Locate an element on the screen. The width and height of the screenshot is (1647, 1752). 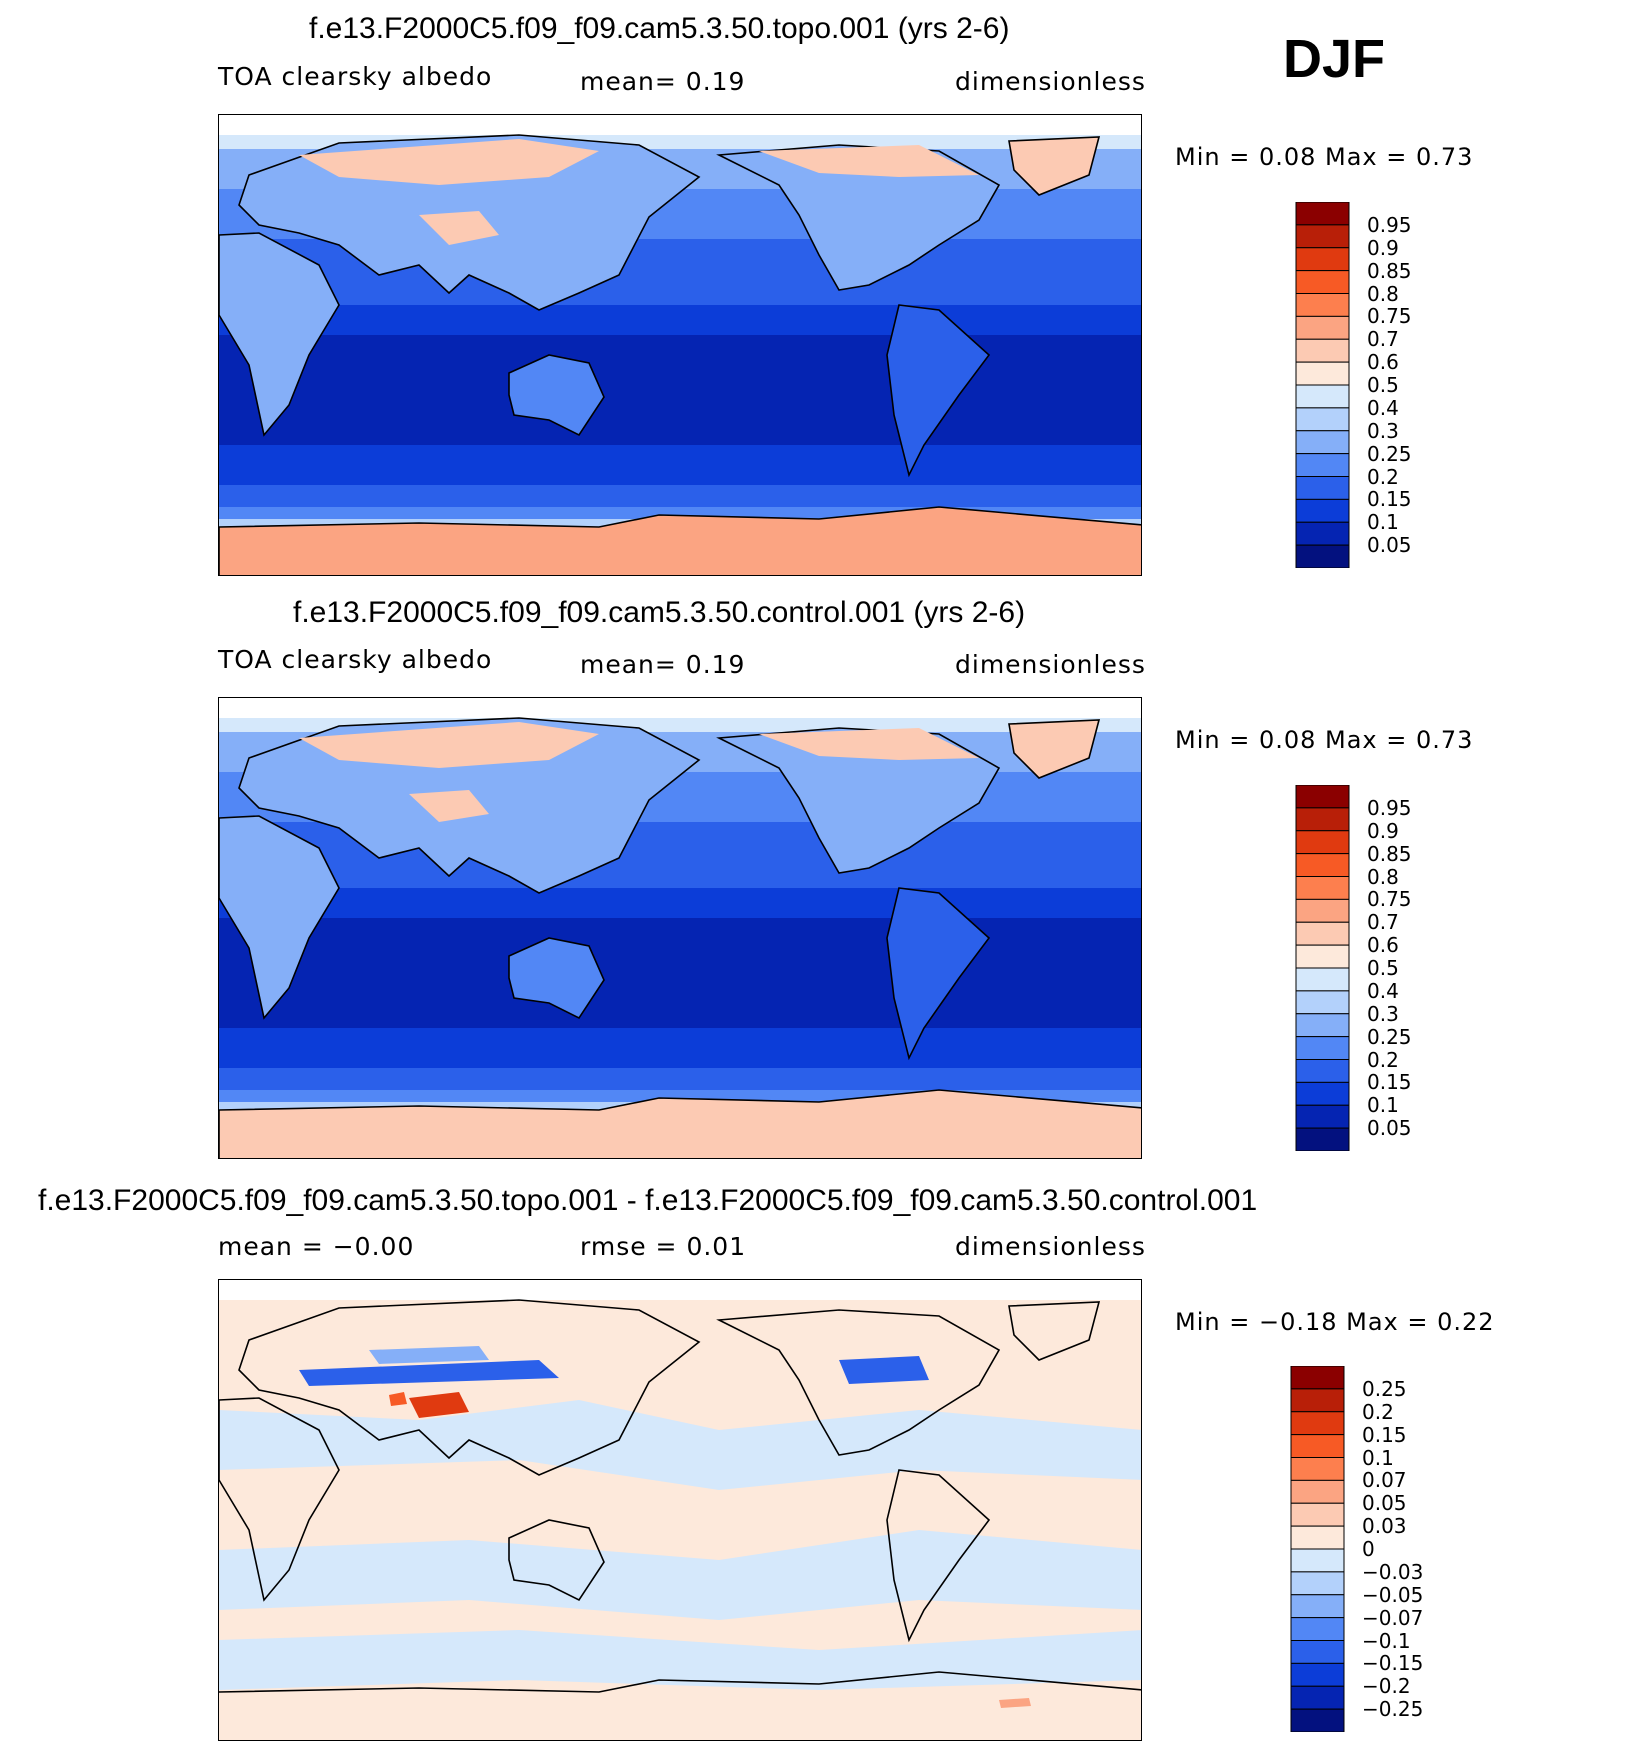
map-topo is located at coordinates (680, 345).